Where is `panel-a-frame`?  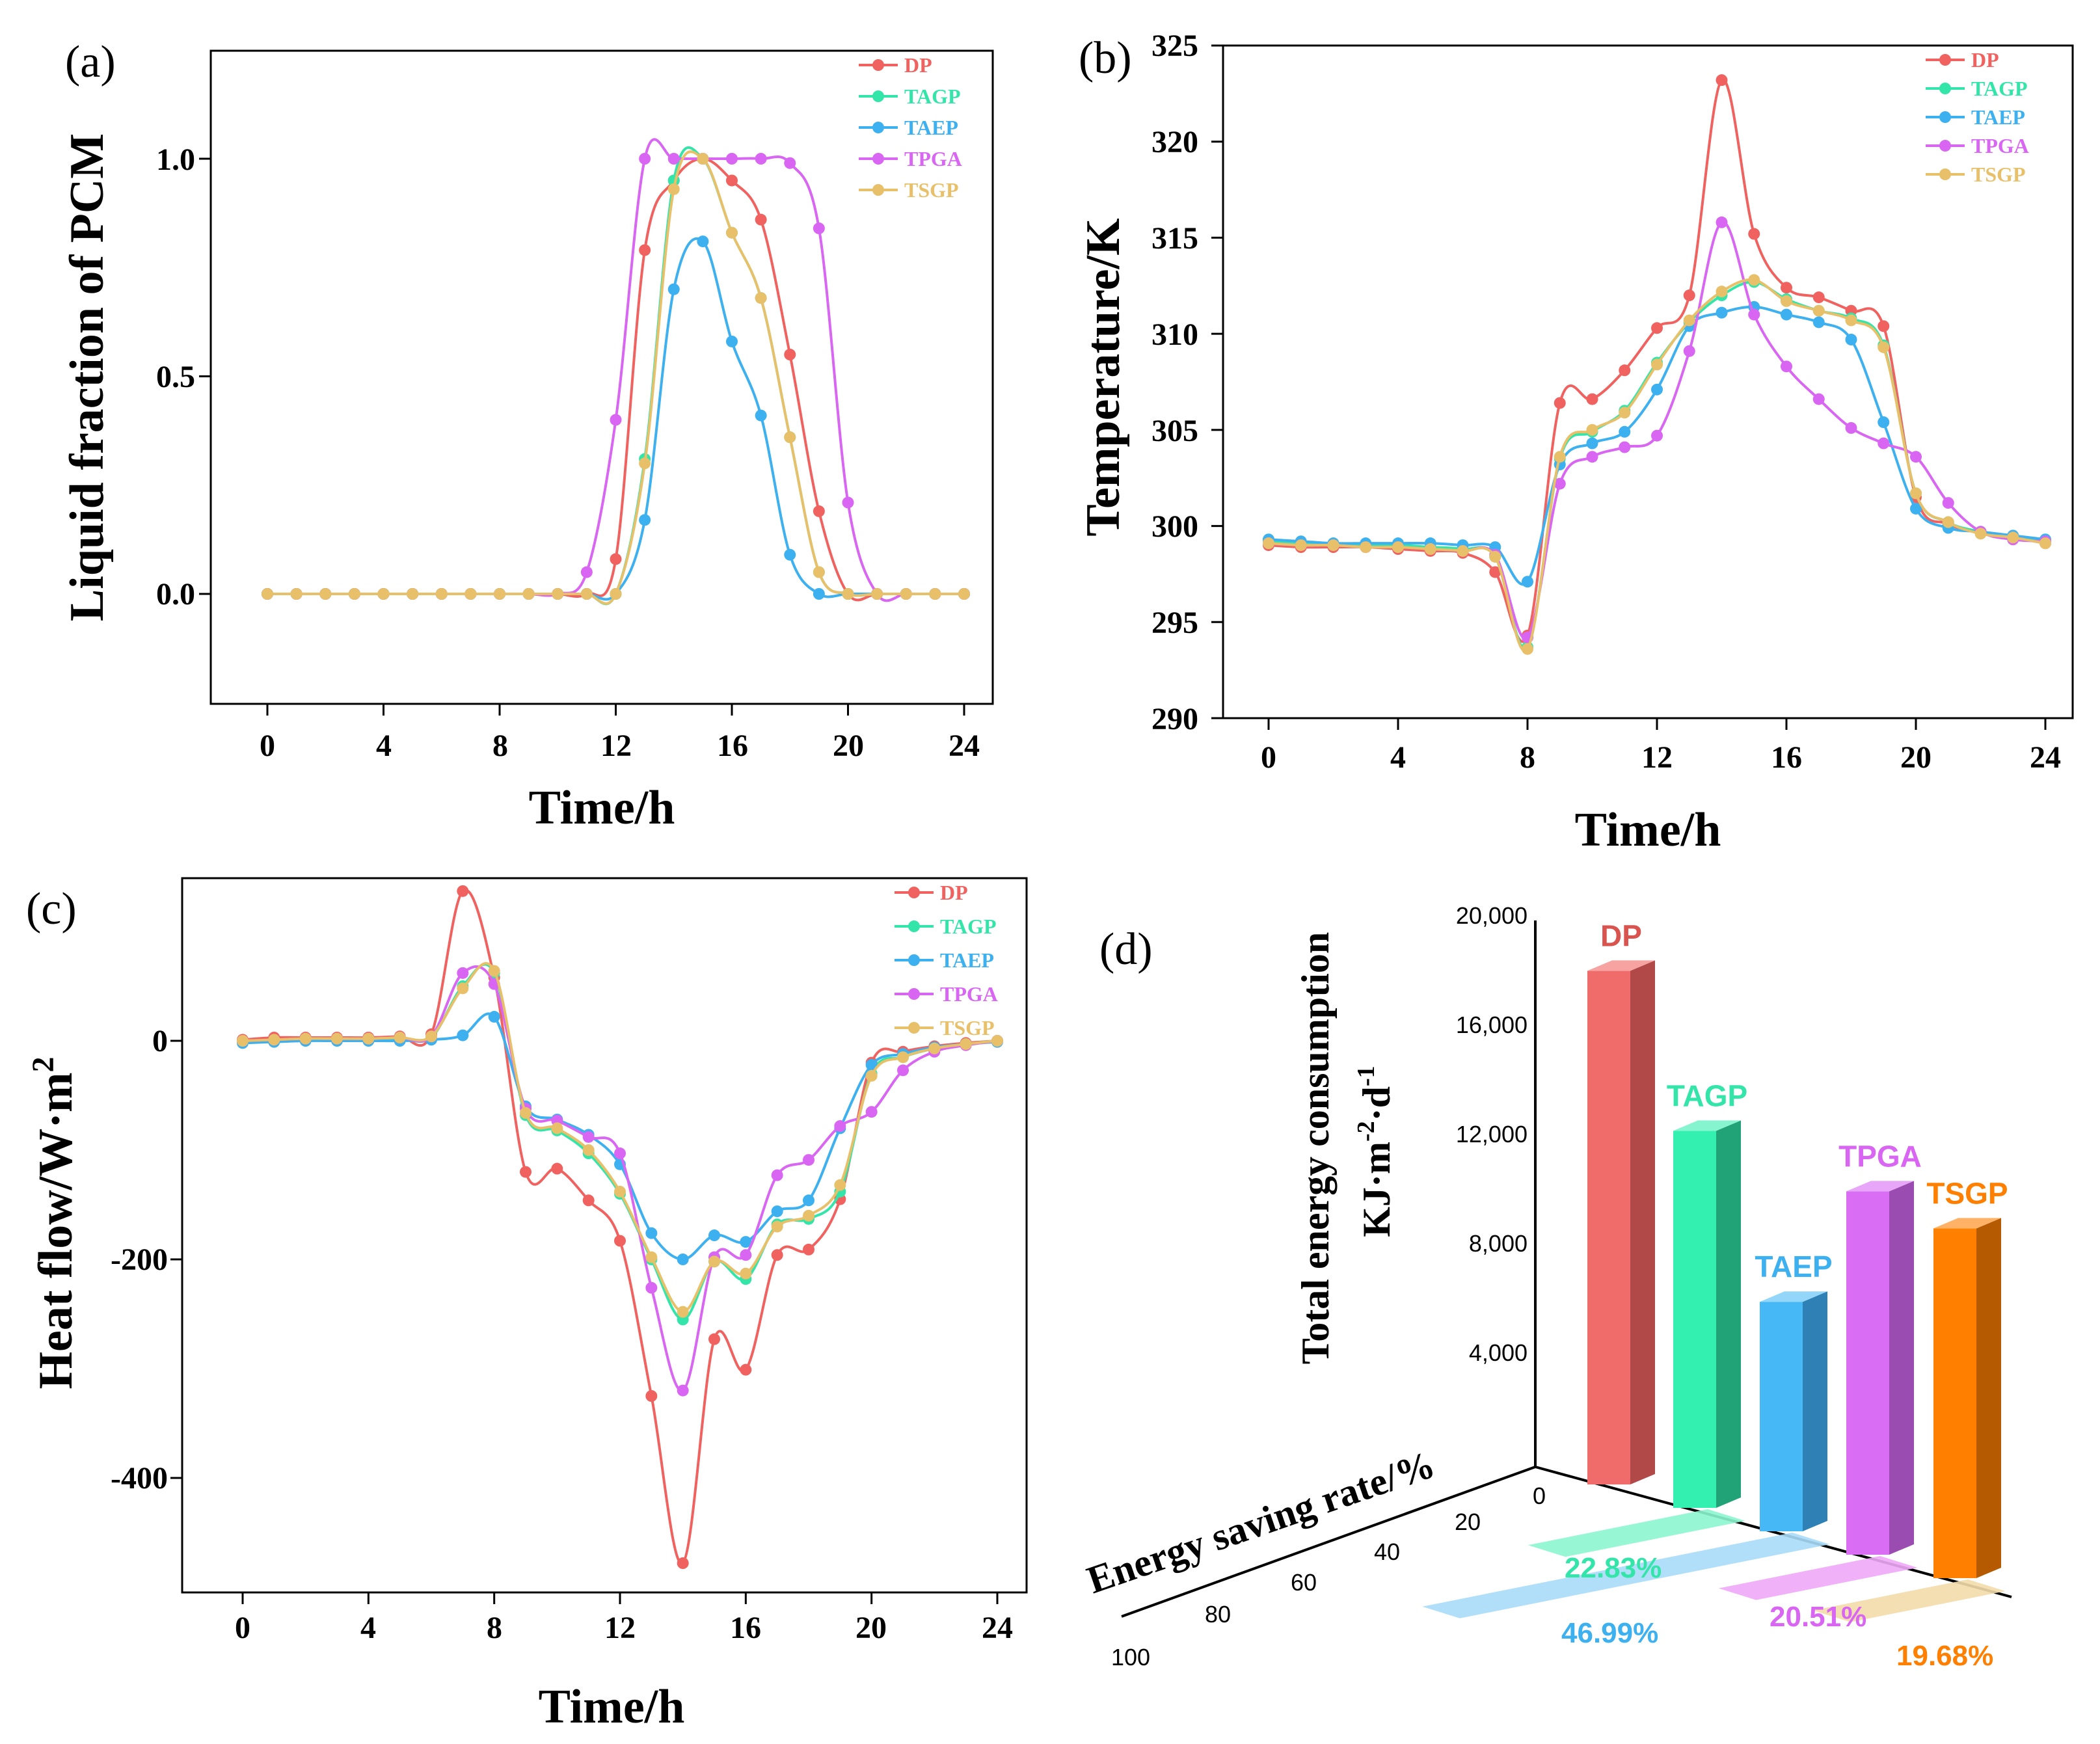
panel-a-frame is located at coordinates (601, 377).